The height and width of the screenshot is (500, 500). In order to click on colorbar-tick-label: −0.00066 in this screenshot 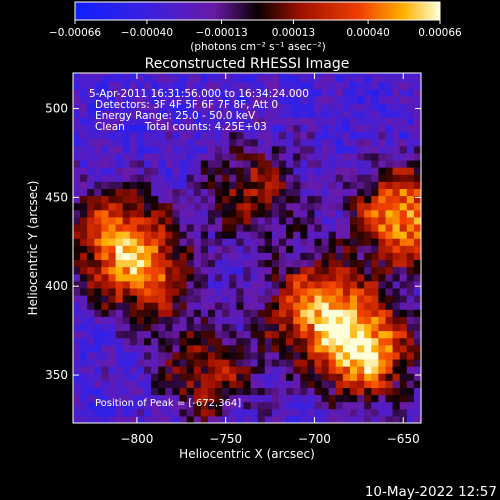, I will do `click(75, 33)`.